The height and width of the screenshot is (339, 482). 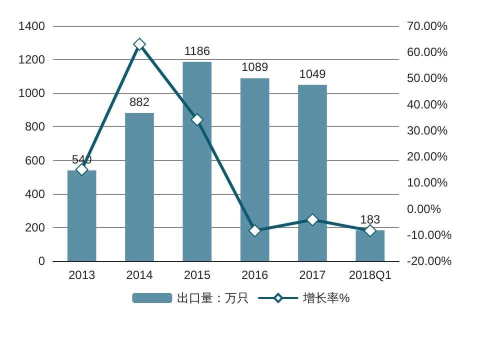 I want to click on x-tick-label: 2013, so click(x=82, y=275).